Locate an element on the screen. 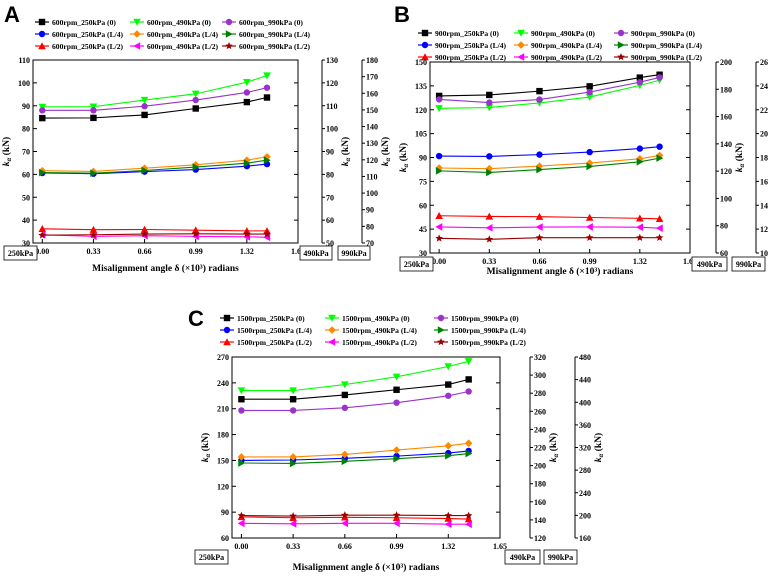 The image size is (768, 580). legend-label: 600rpm_990kPa (L/4) is located at coordinates (275, 34).